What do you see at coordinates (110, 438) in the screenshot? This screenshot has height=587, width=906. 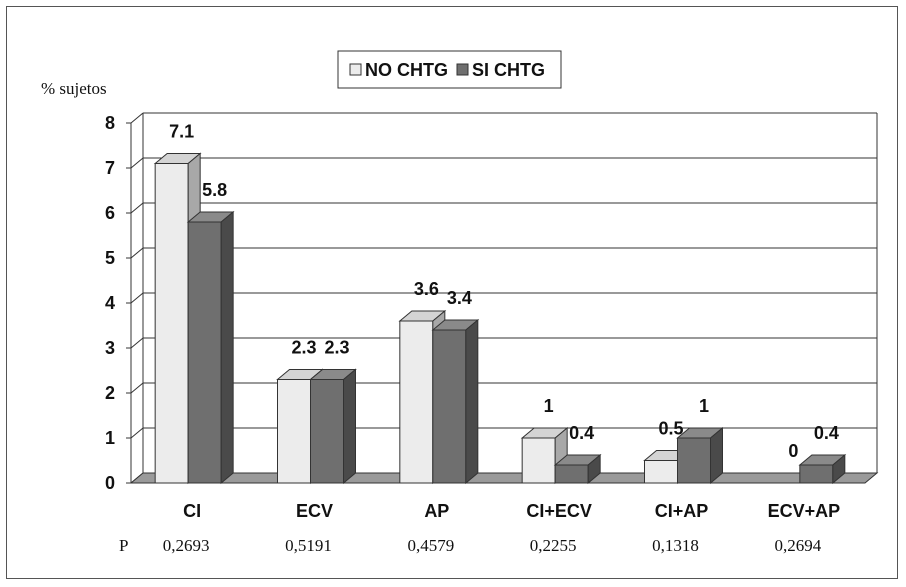 I see `y-tick-label: 1` at bounding box center [110, 438].